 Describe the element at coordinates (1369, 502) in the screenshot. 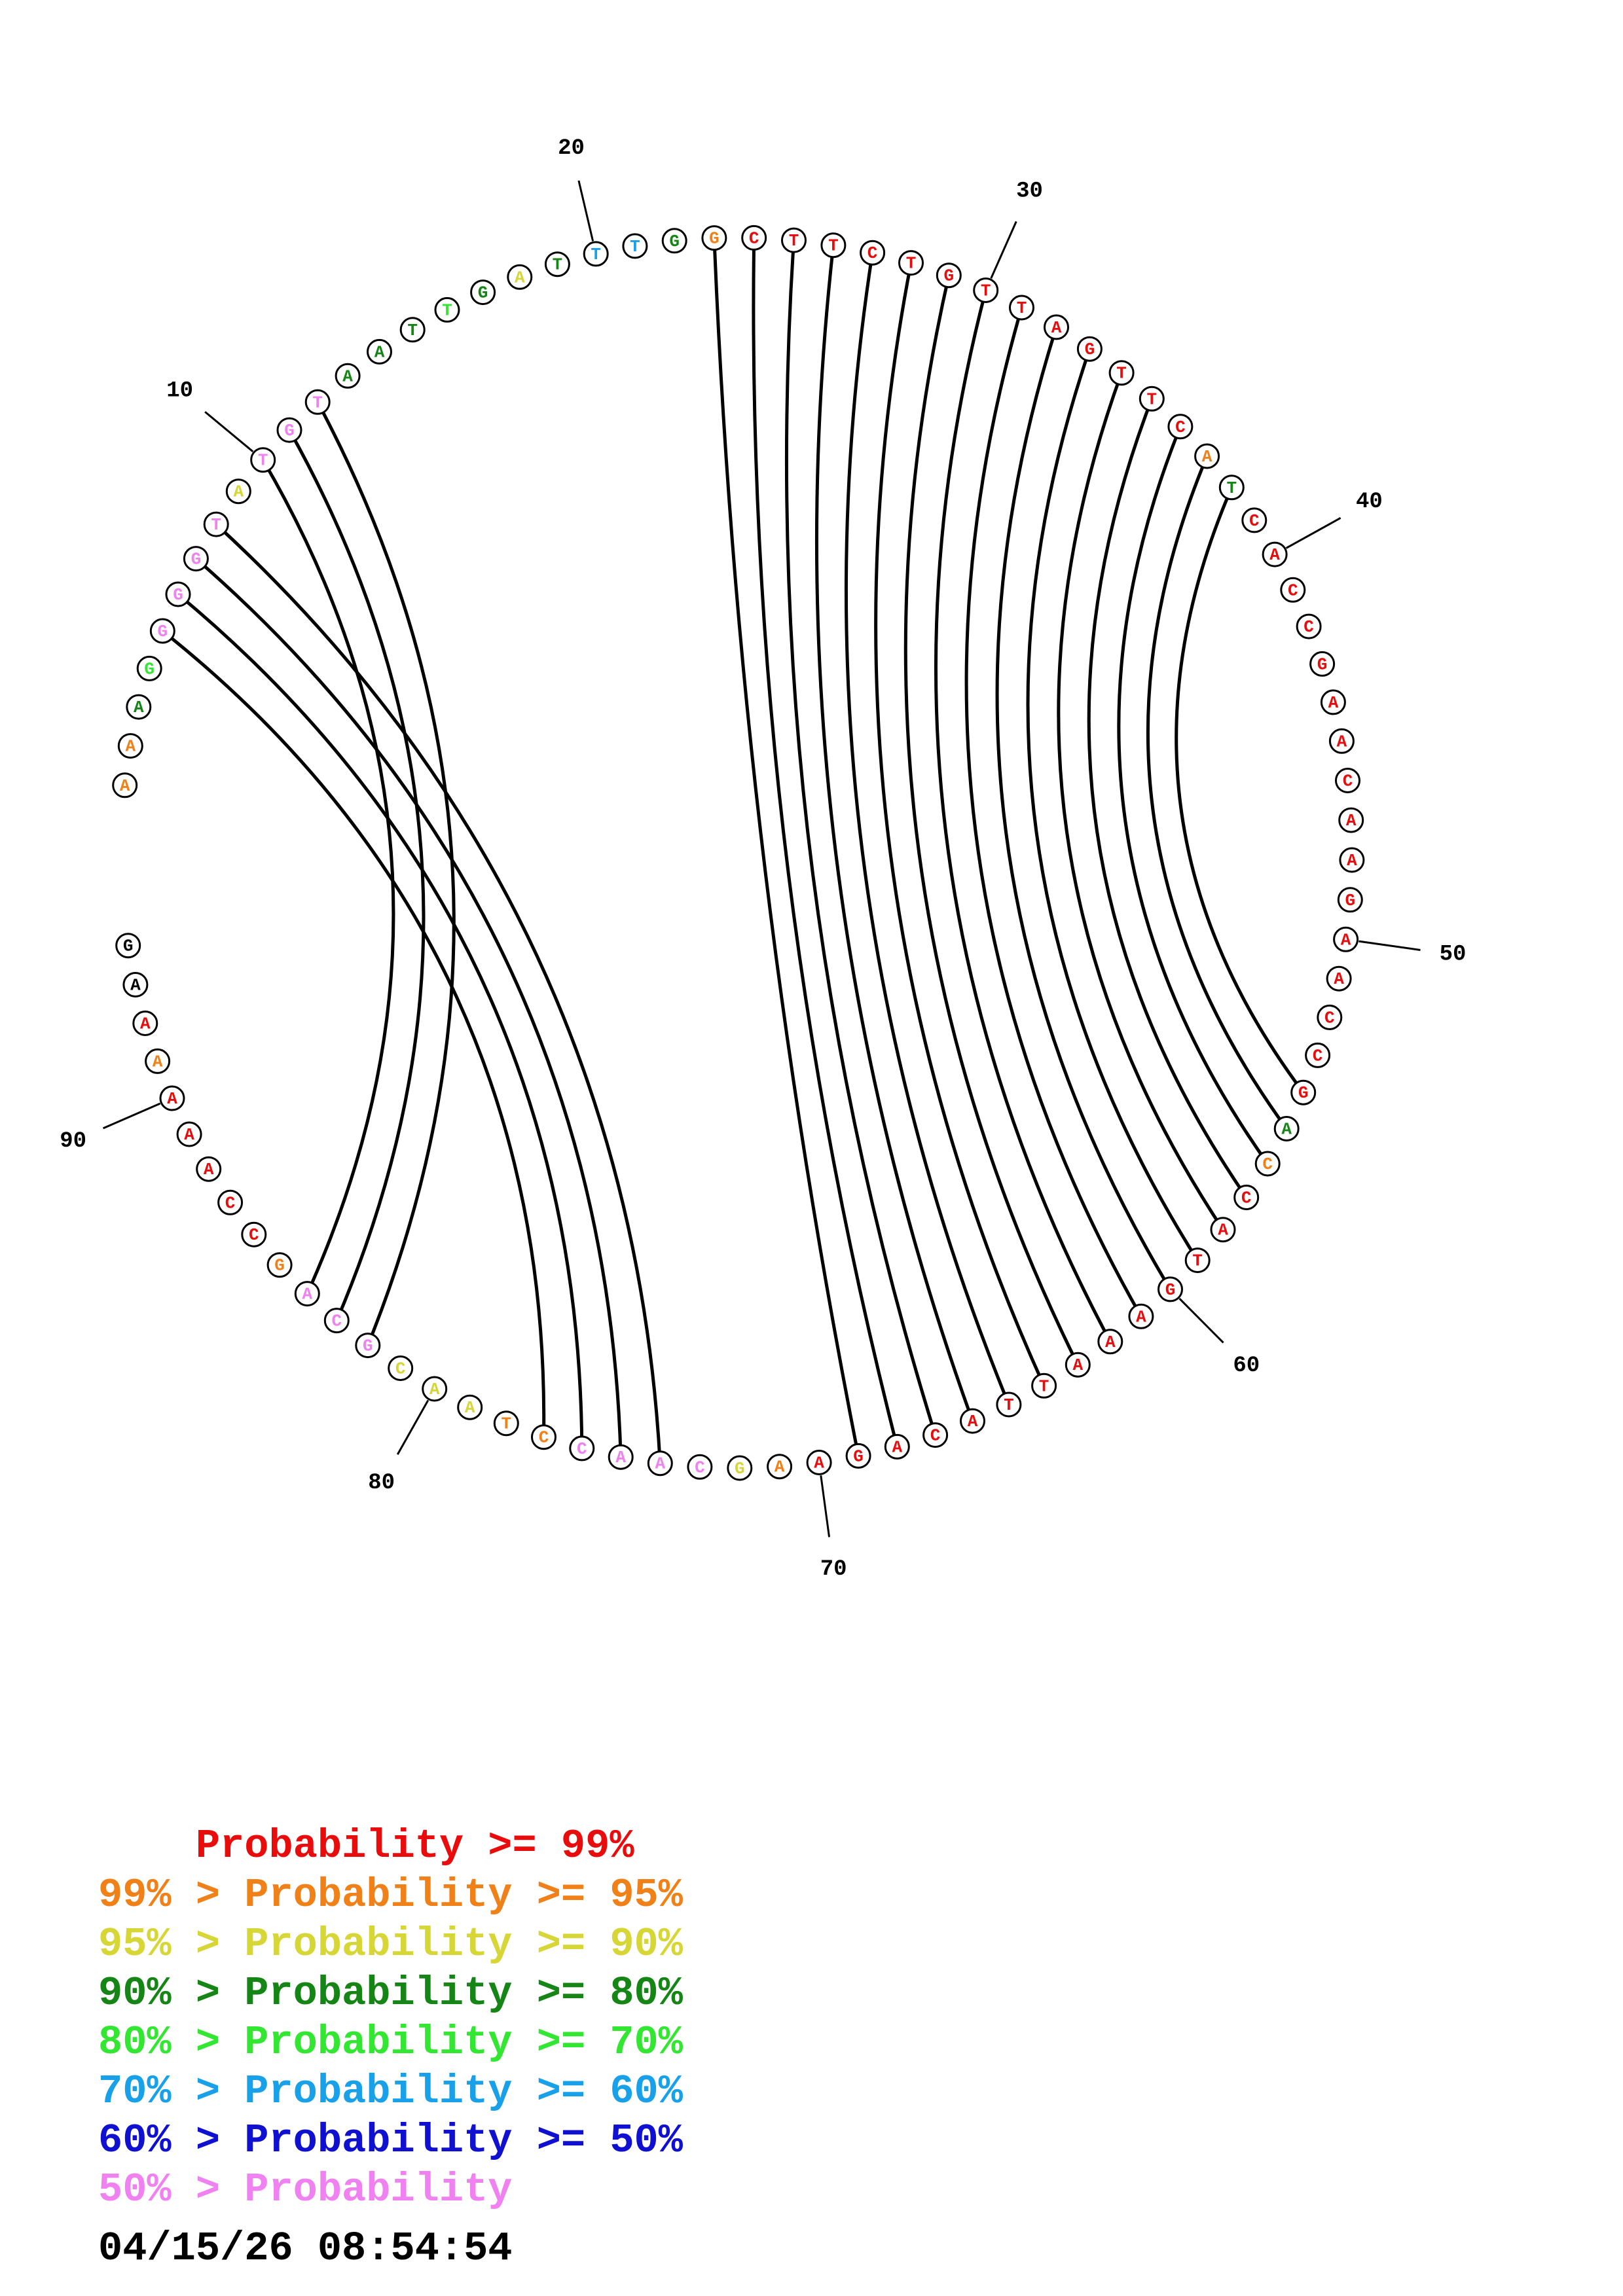

I see `position-label: 40` at that location.